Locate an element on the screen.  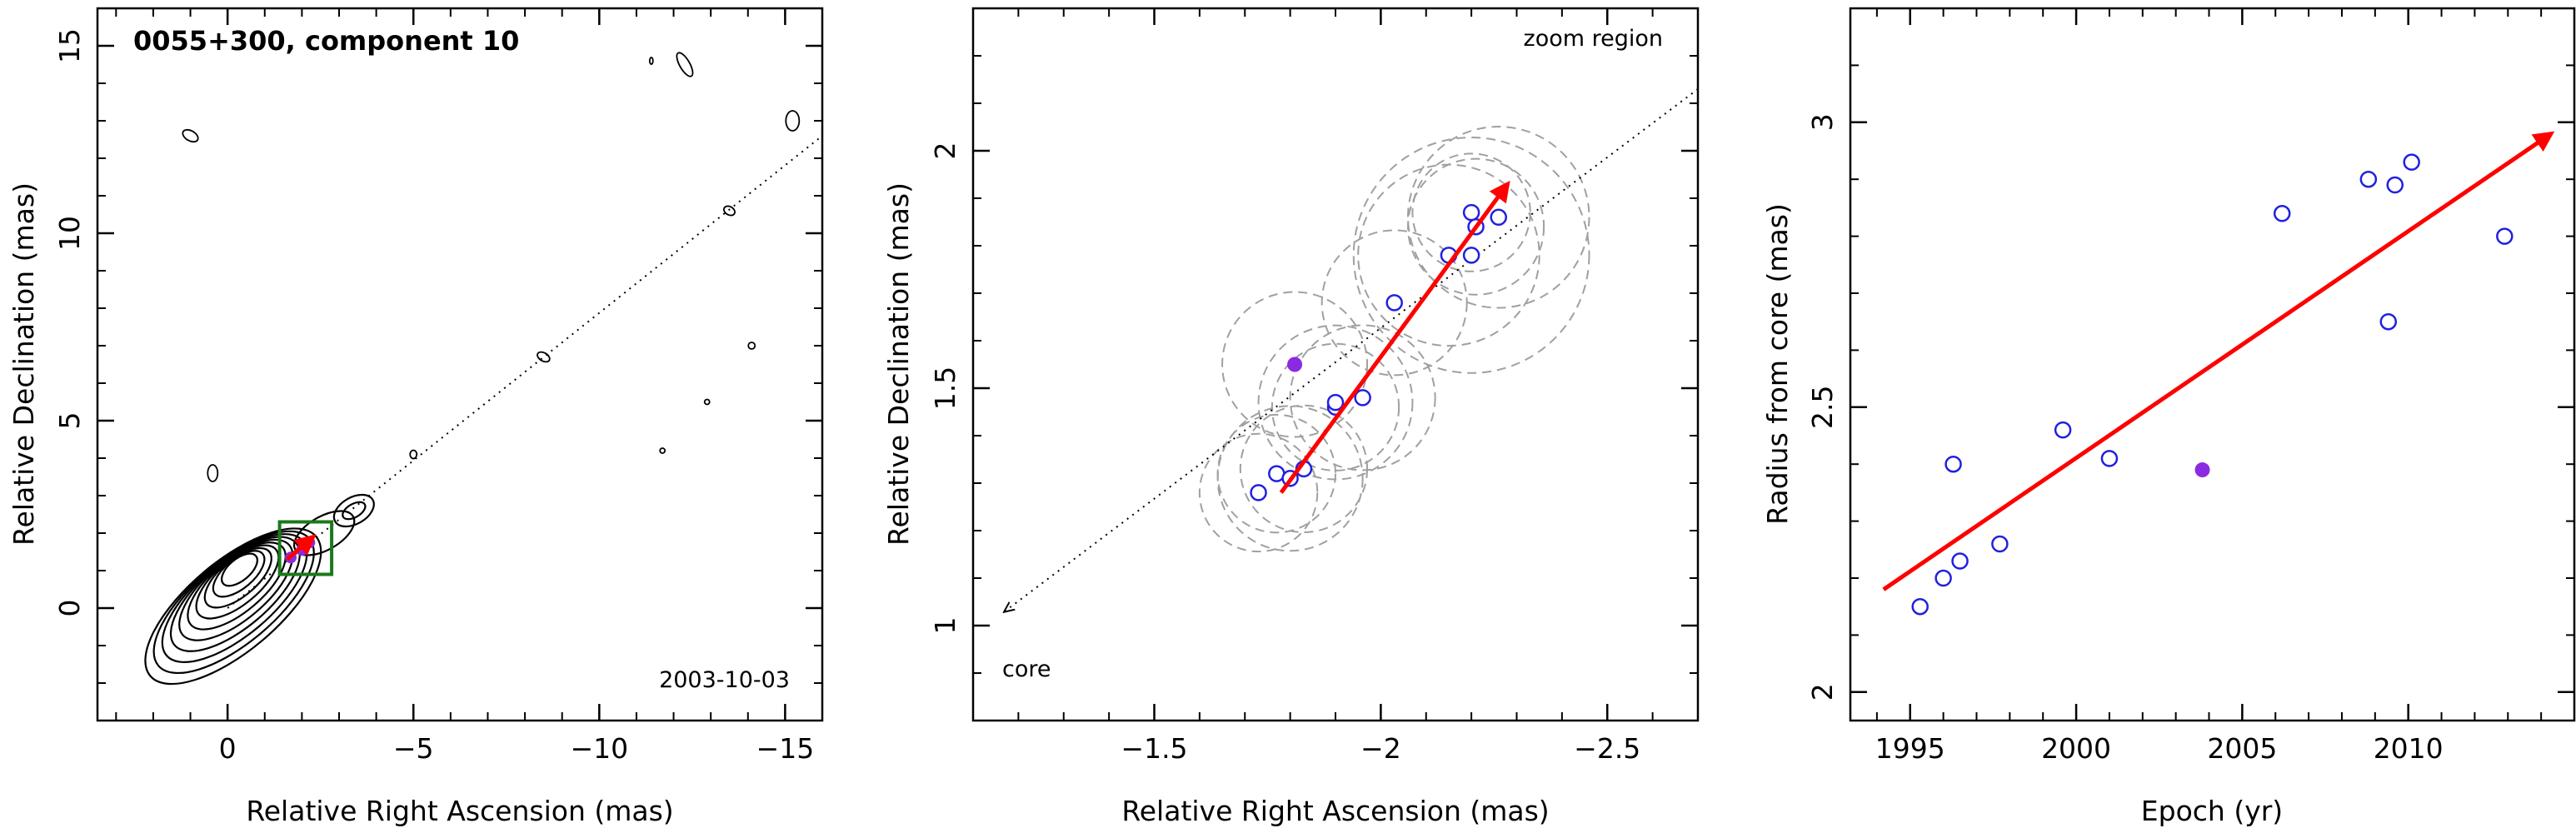
jet-axis-line is located at coordinates (524, 372).